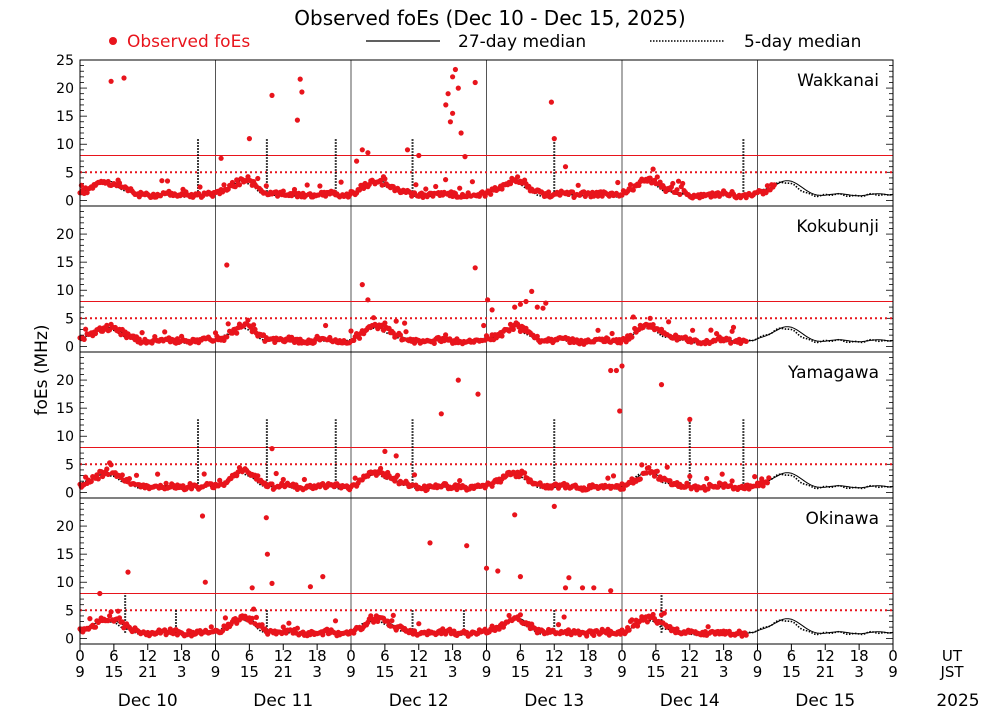 Image resolution: width=1000 pixels, height=714 pixels. Describe the element at coordinates (249, 672) in the screenshot. I see `jst-tick-label: 15` at that location.